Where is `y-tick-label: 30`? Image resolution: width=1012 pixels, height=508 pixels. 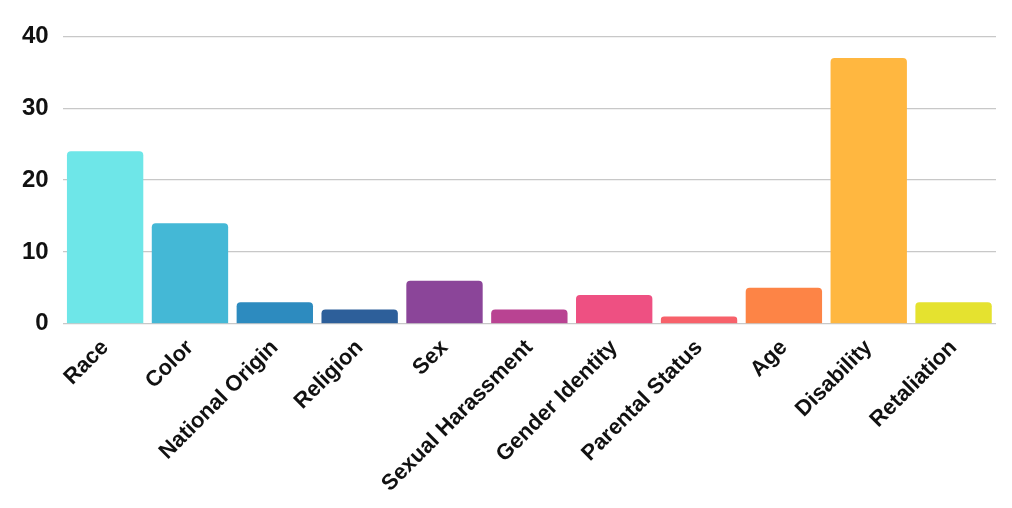 y-tick-label: 30 is located at coordinates (35, 106).